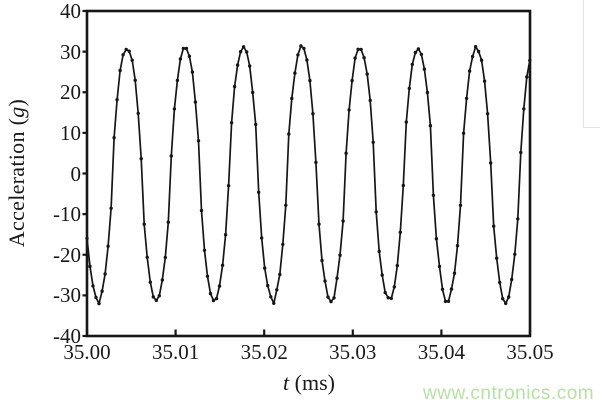 Image resolution: width=600 pixels, height=412 pixels. Describe the element at coordinates (67, 214) in the screenshot. I see `y-tick-label: -10` at that location.